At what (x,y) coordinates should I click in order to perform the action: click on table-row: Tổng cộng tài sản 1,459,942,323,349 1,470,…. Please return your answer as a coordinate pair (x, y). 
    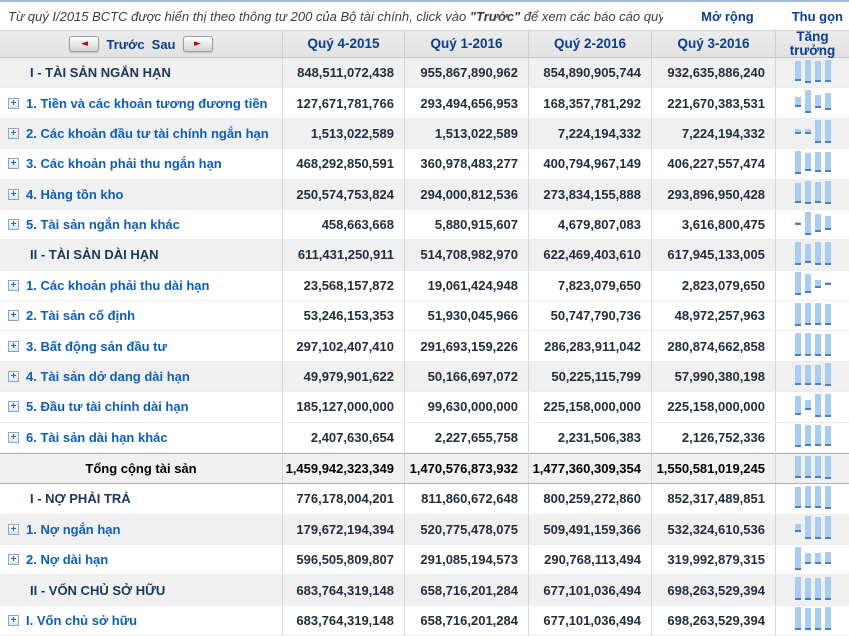
    Looking at the image, I should click on (424, 468).